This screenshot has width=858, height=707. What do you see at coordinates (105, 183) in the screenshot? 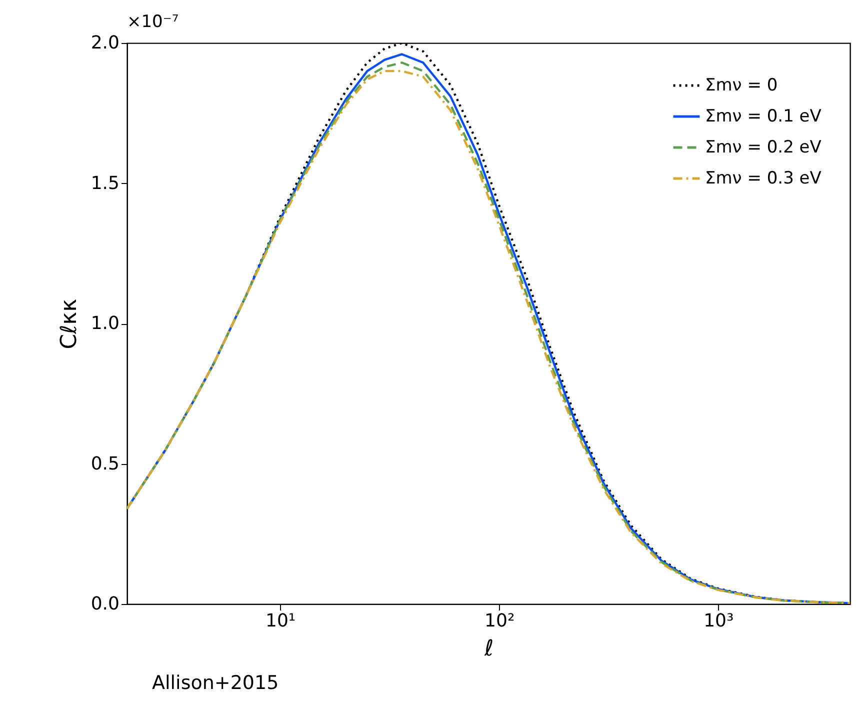
I see `y-tick-label: 1.5` at bounding box center [105, 183].